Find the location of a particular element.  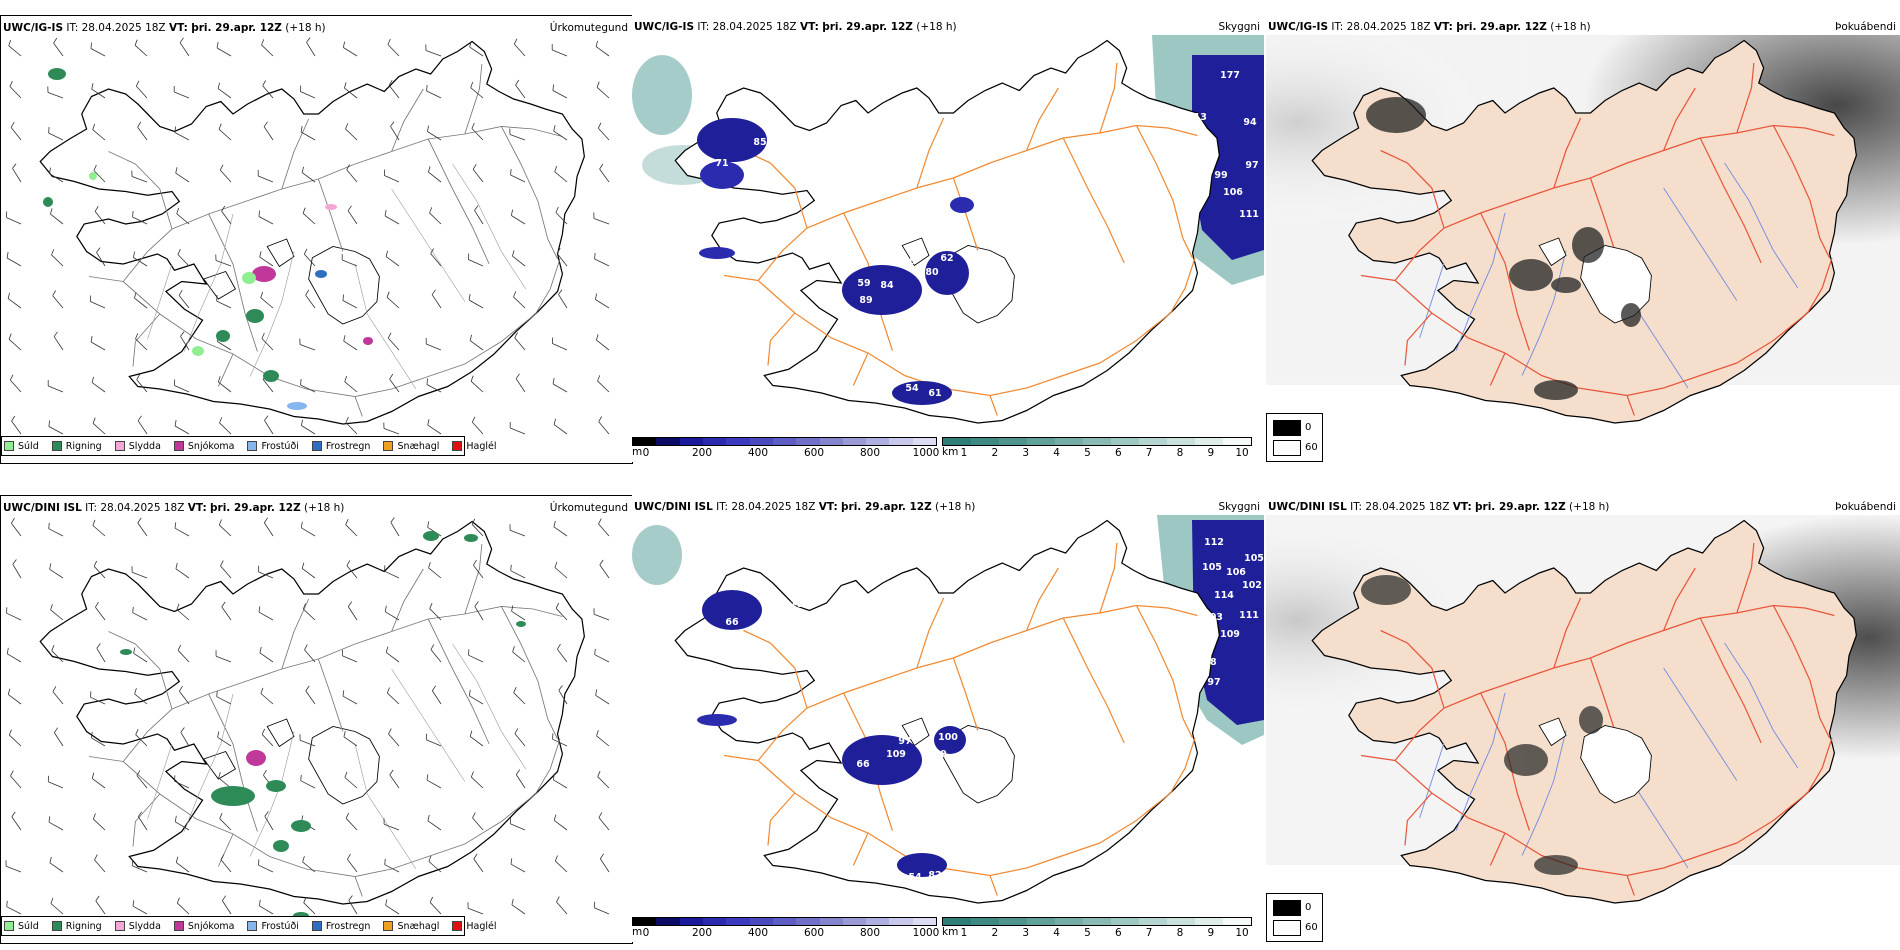

legend-swatch is located at coordinates (119, 926).